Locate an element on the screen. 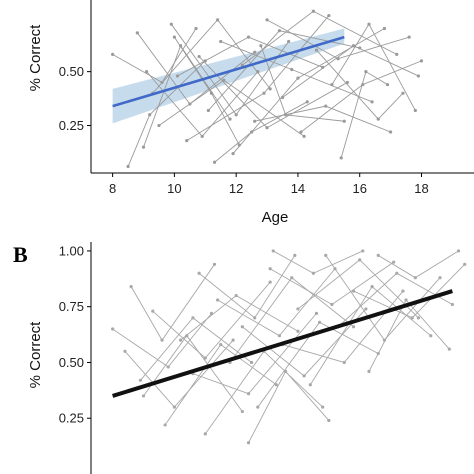 Image resolution: width=474 pixels, height=474 pixels. panel-a-y-tick-label-1: 0.50 is located at coordinates (71, 71).